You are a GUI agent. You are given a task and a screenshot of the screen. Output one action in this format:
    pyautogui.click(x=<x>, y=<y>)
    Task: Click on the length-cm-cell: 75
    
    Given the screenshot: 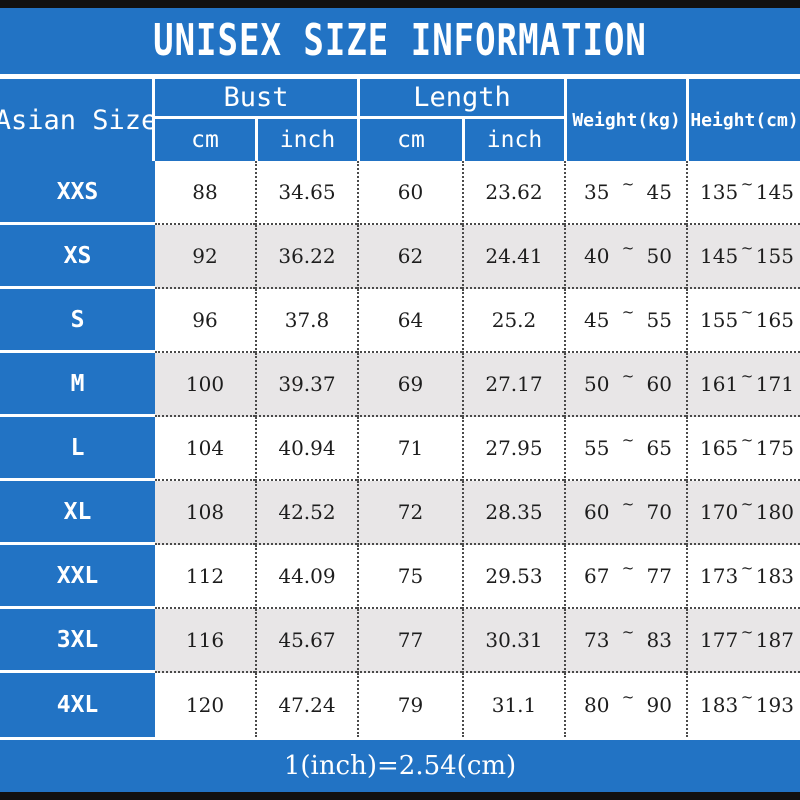 What is the action you would take?
    pyautogui.click(x=409, y=577)
    